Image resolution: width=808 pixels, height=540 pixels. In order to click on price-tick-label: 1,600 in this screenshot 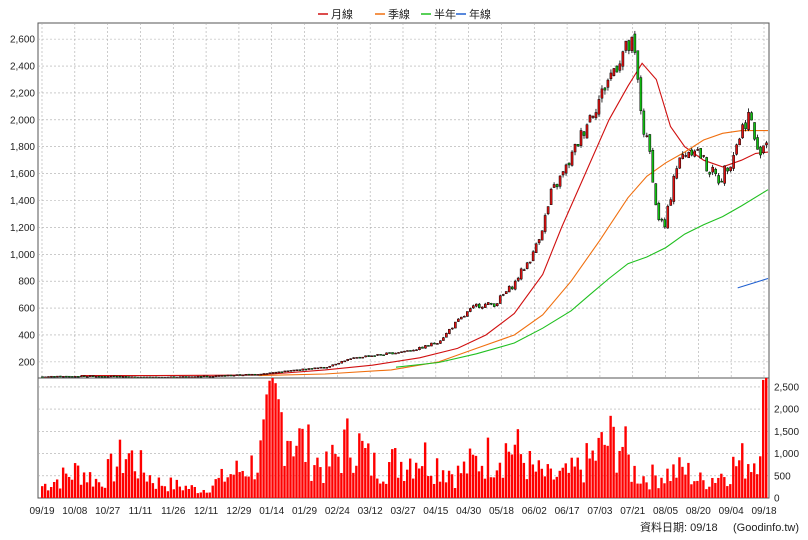, I will do `click(22, 174)`.